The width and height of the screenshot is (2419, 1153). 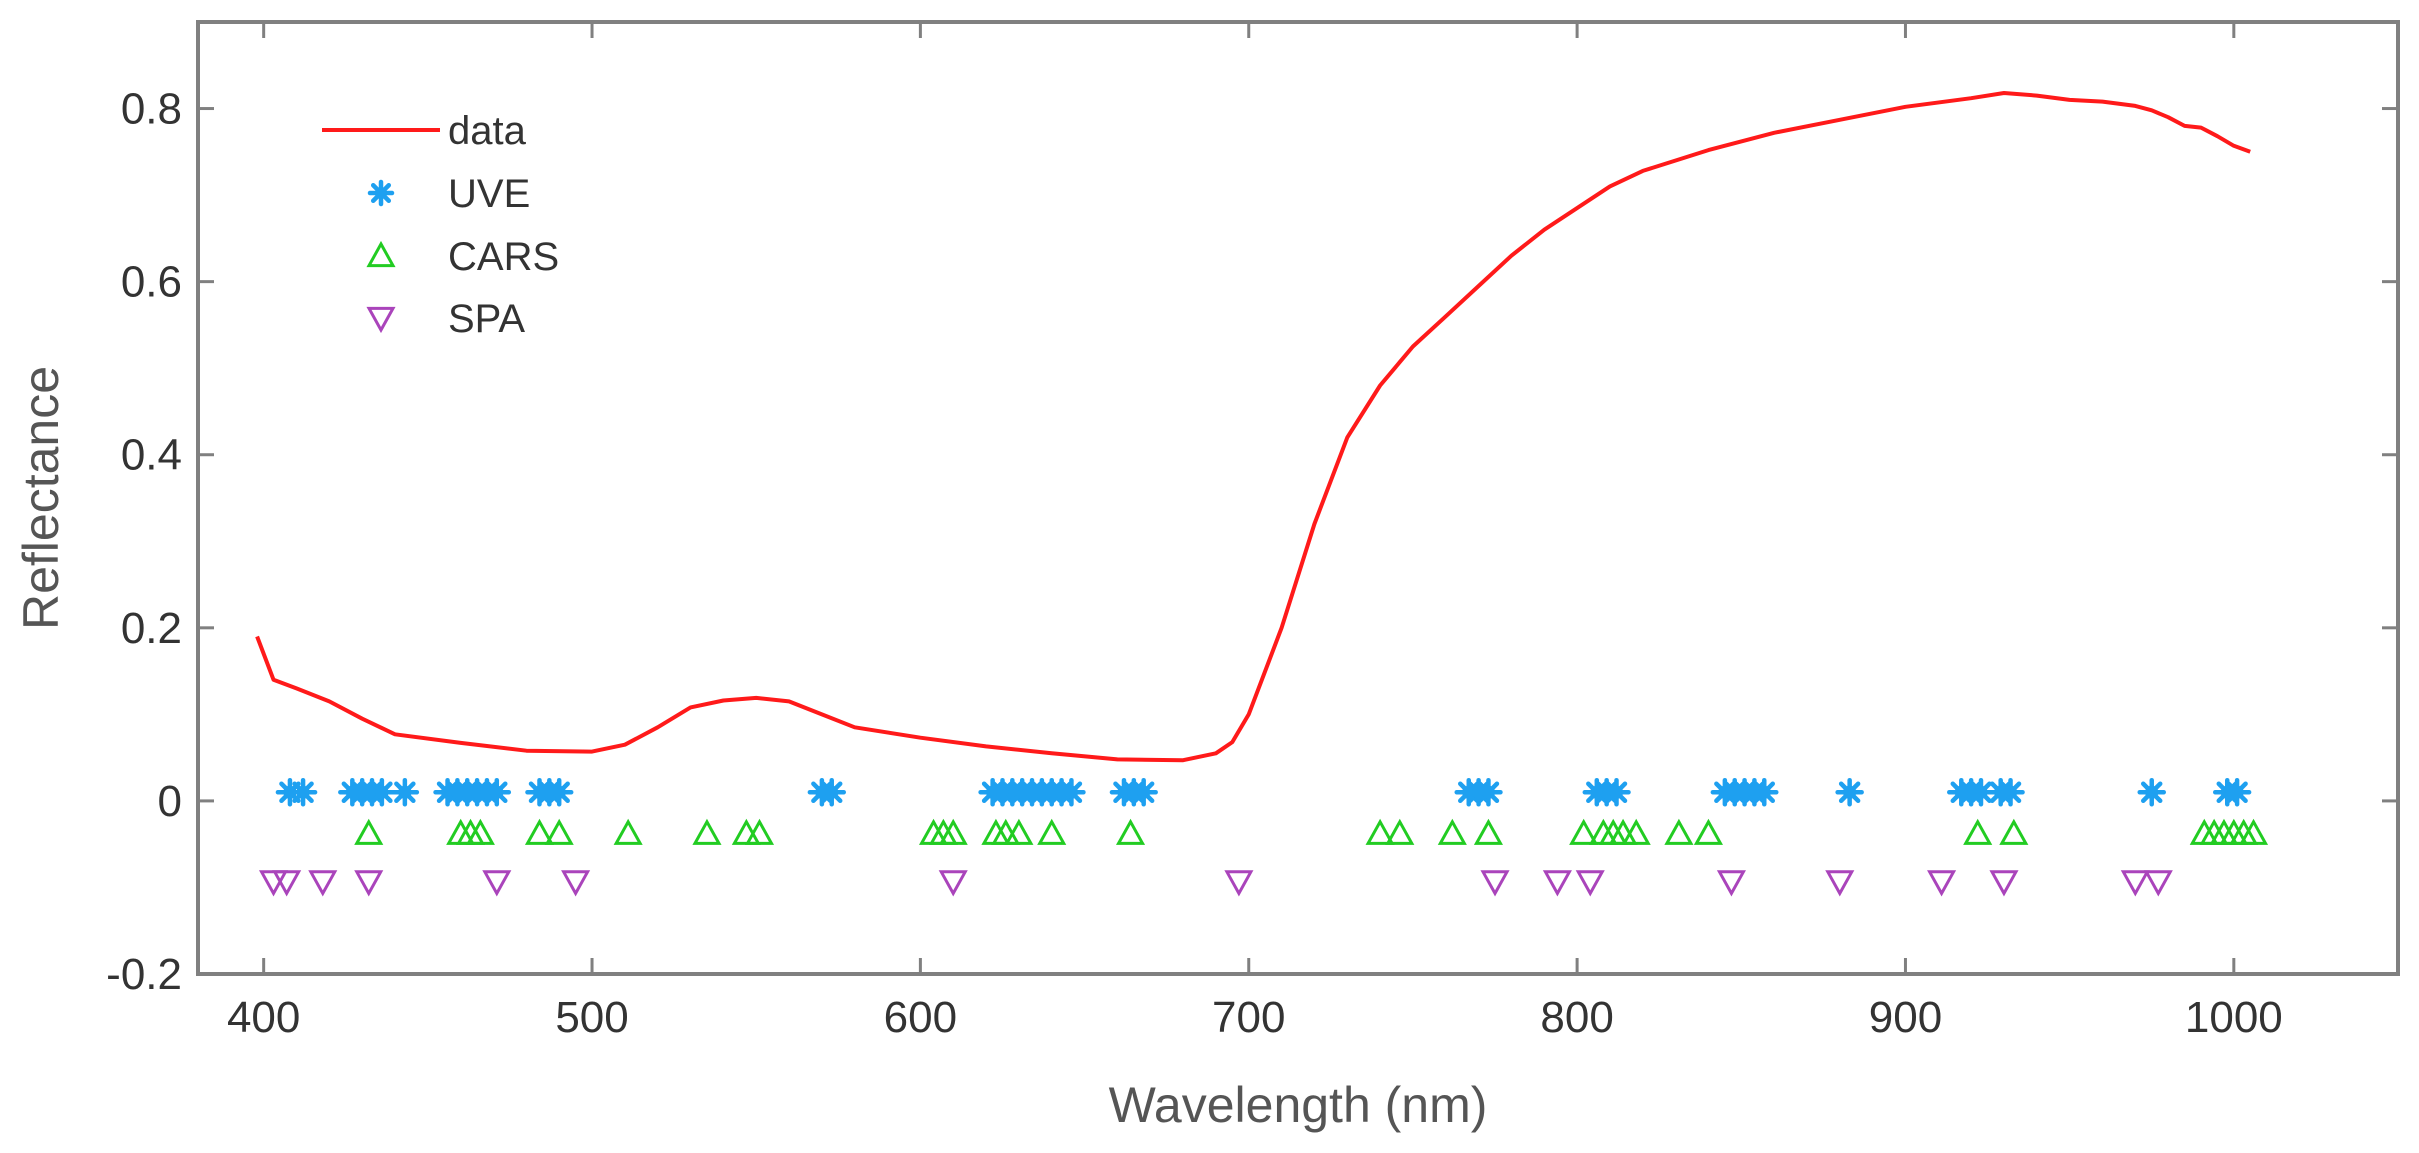 I want to click on y-tick-label: 0, so click(x=170, y=801).